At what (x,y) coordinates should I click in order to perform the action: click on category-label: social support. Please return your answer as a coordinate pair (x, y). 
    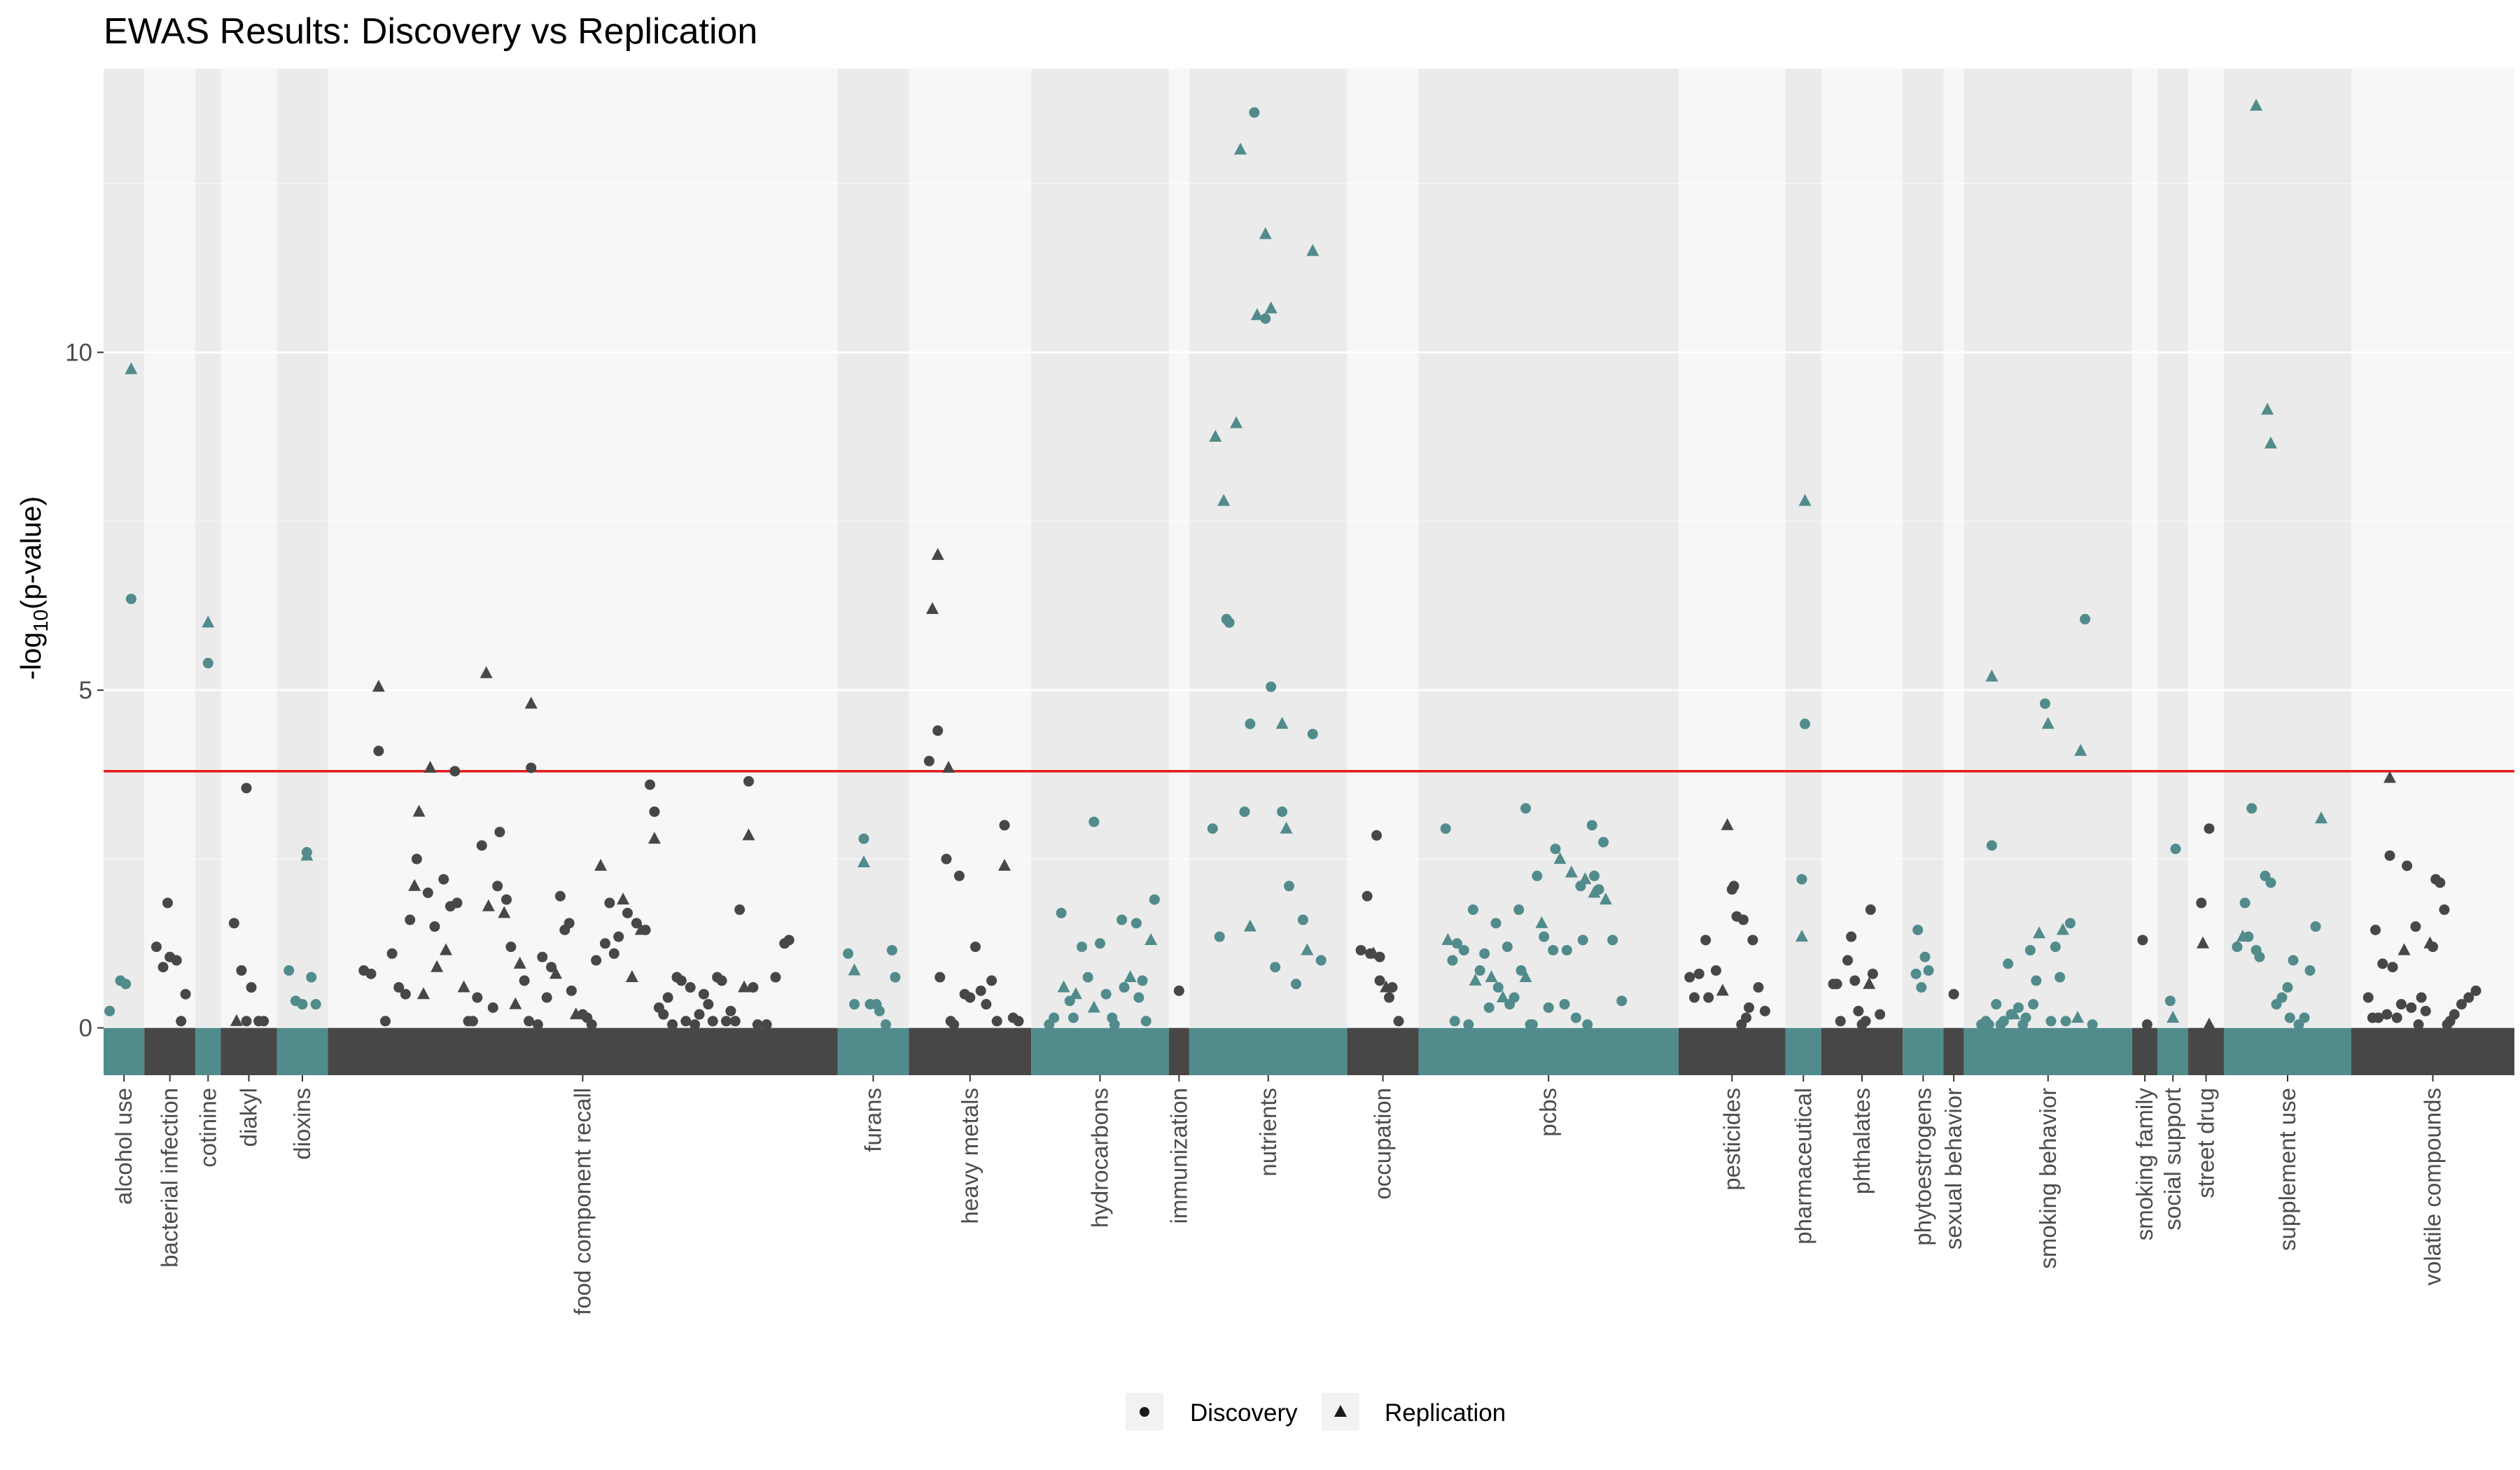
    Looking at the image, I should click on (2172, 1159).